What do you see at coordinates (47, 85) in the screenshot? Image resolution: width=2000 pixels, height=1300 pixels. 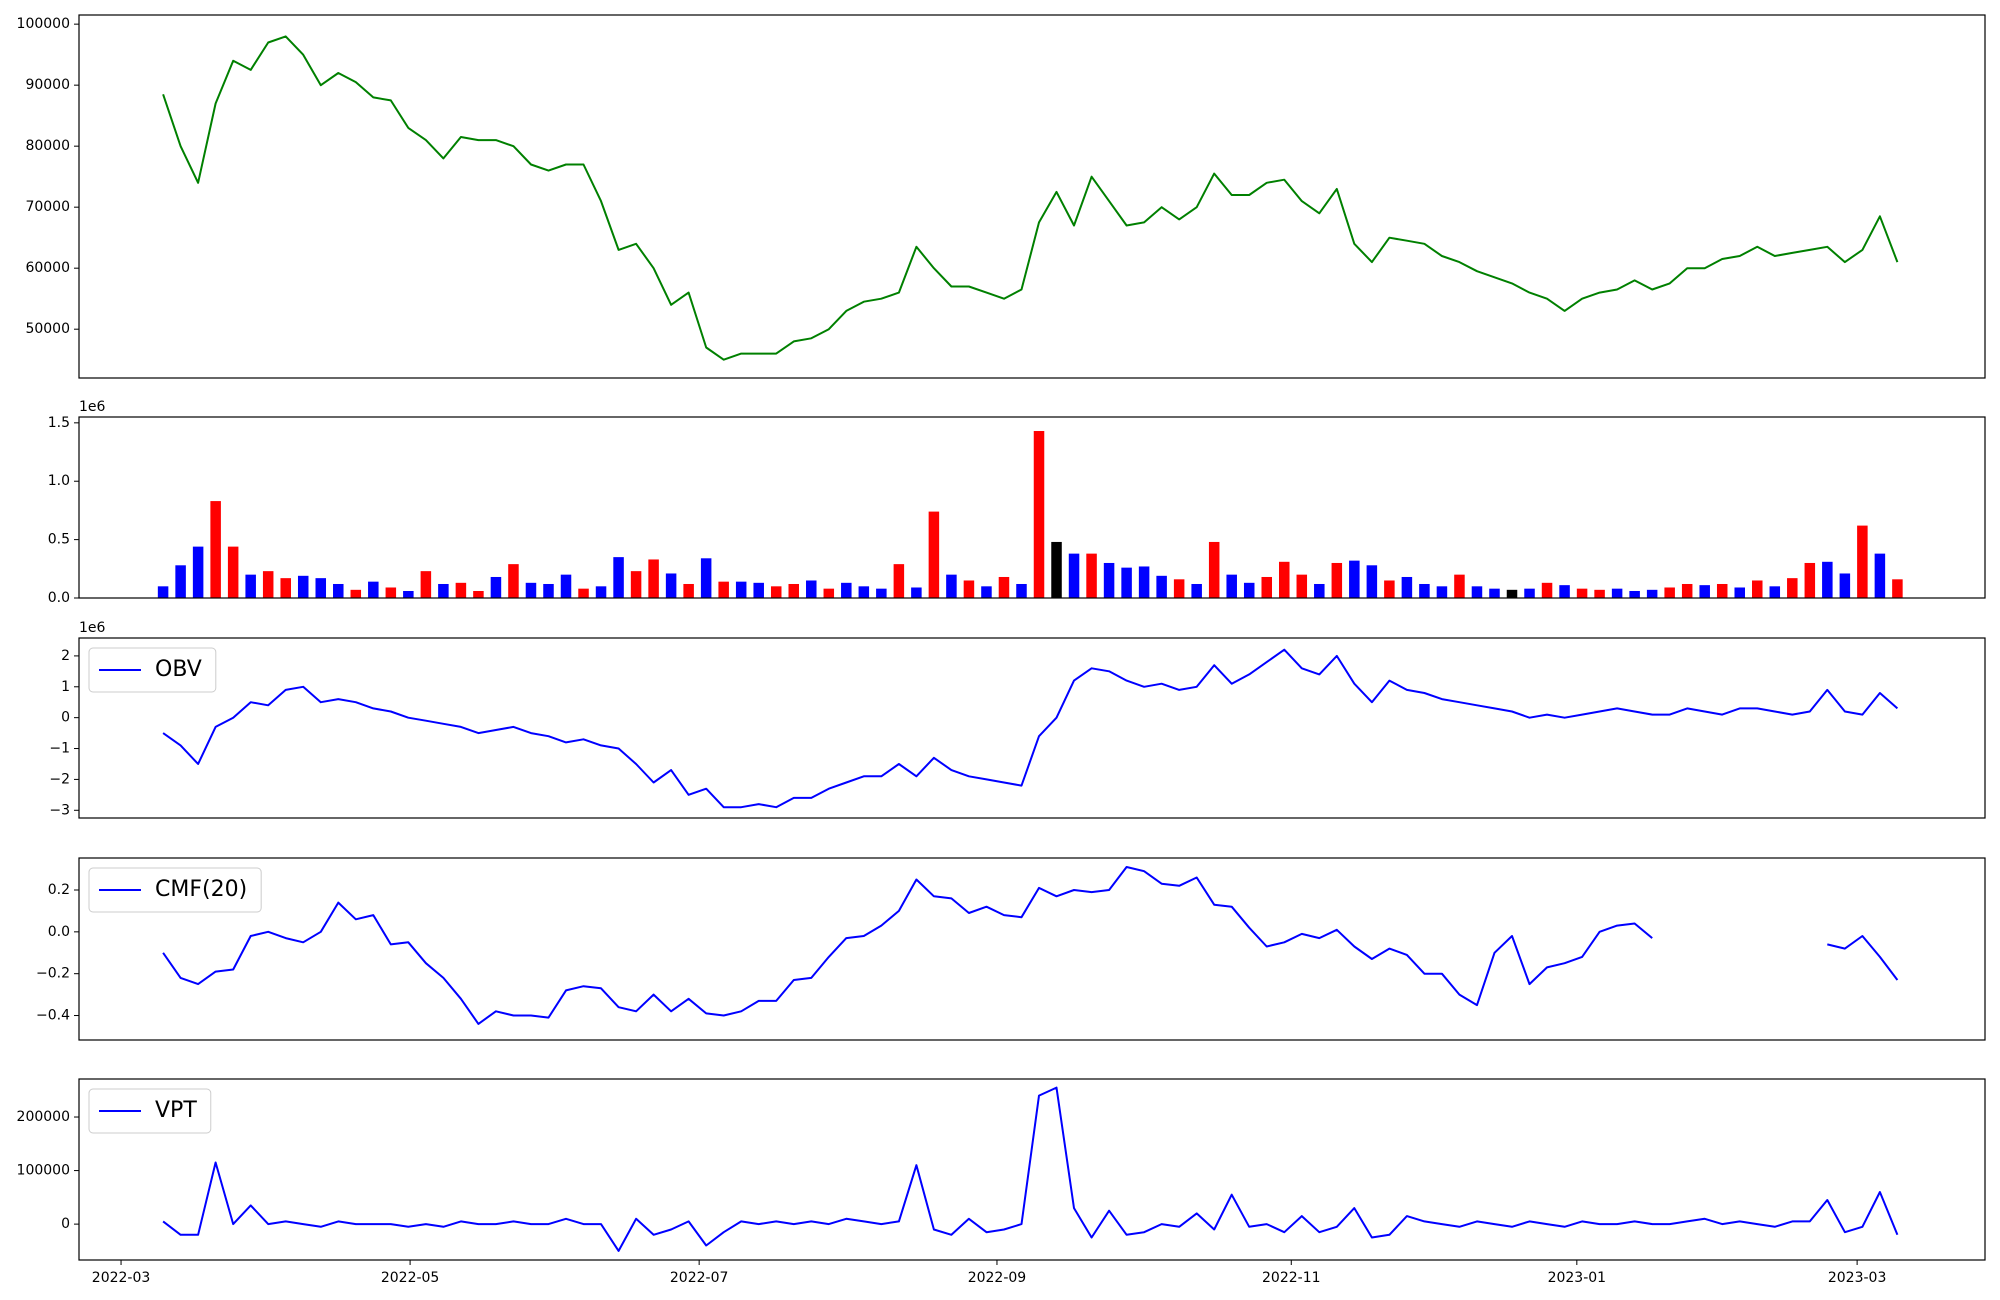 I see `y-tick-label: 90000` at bounding box center [47, 85].